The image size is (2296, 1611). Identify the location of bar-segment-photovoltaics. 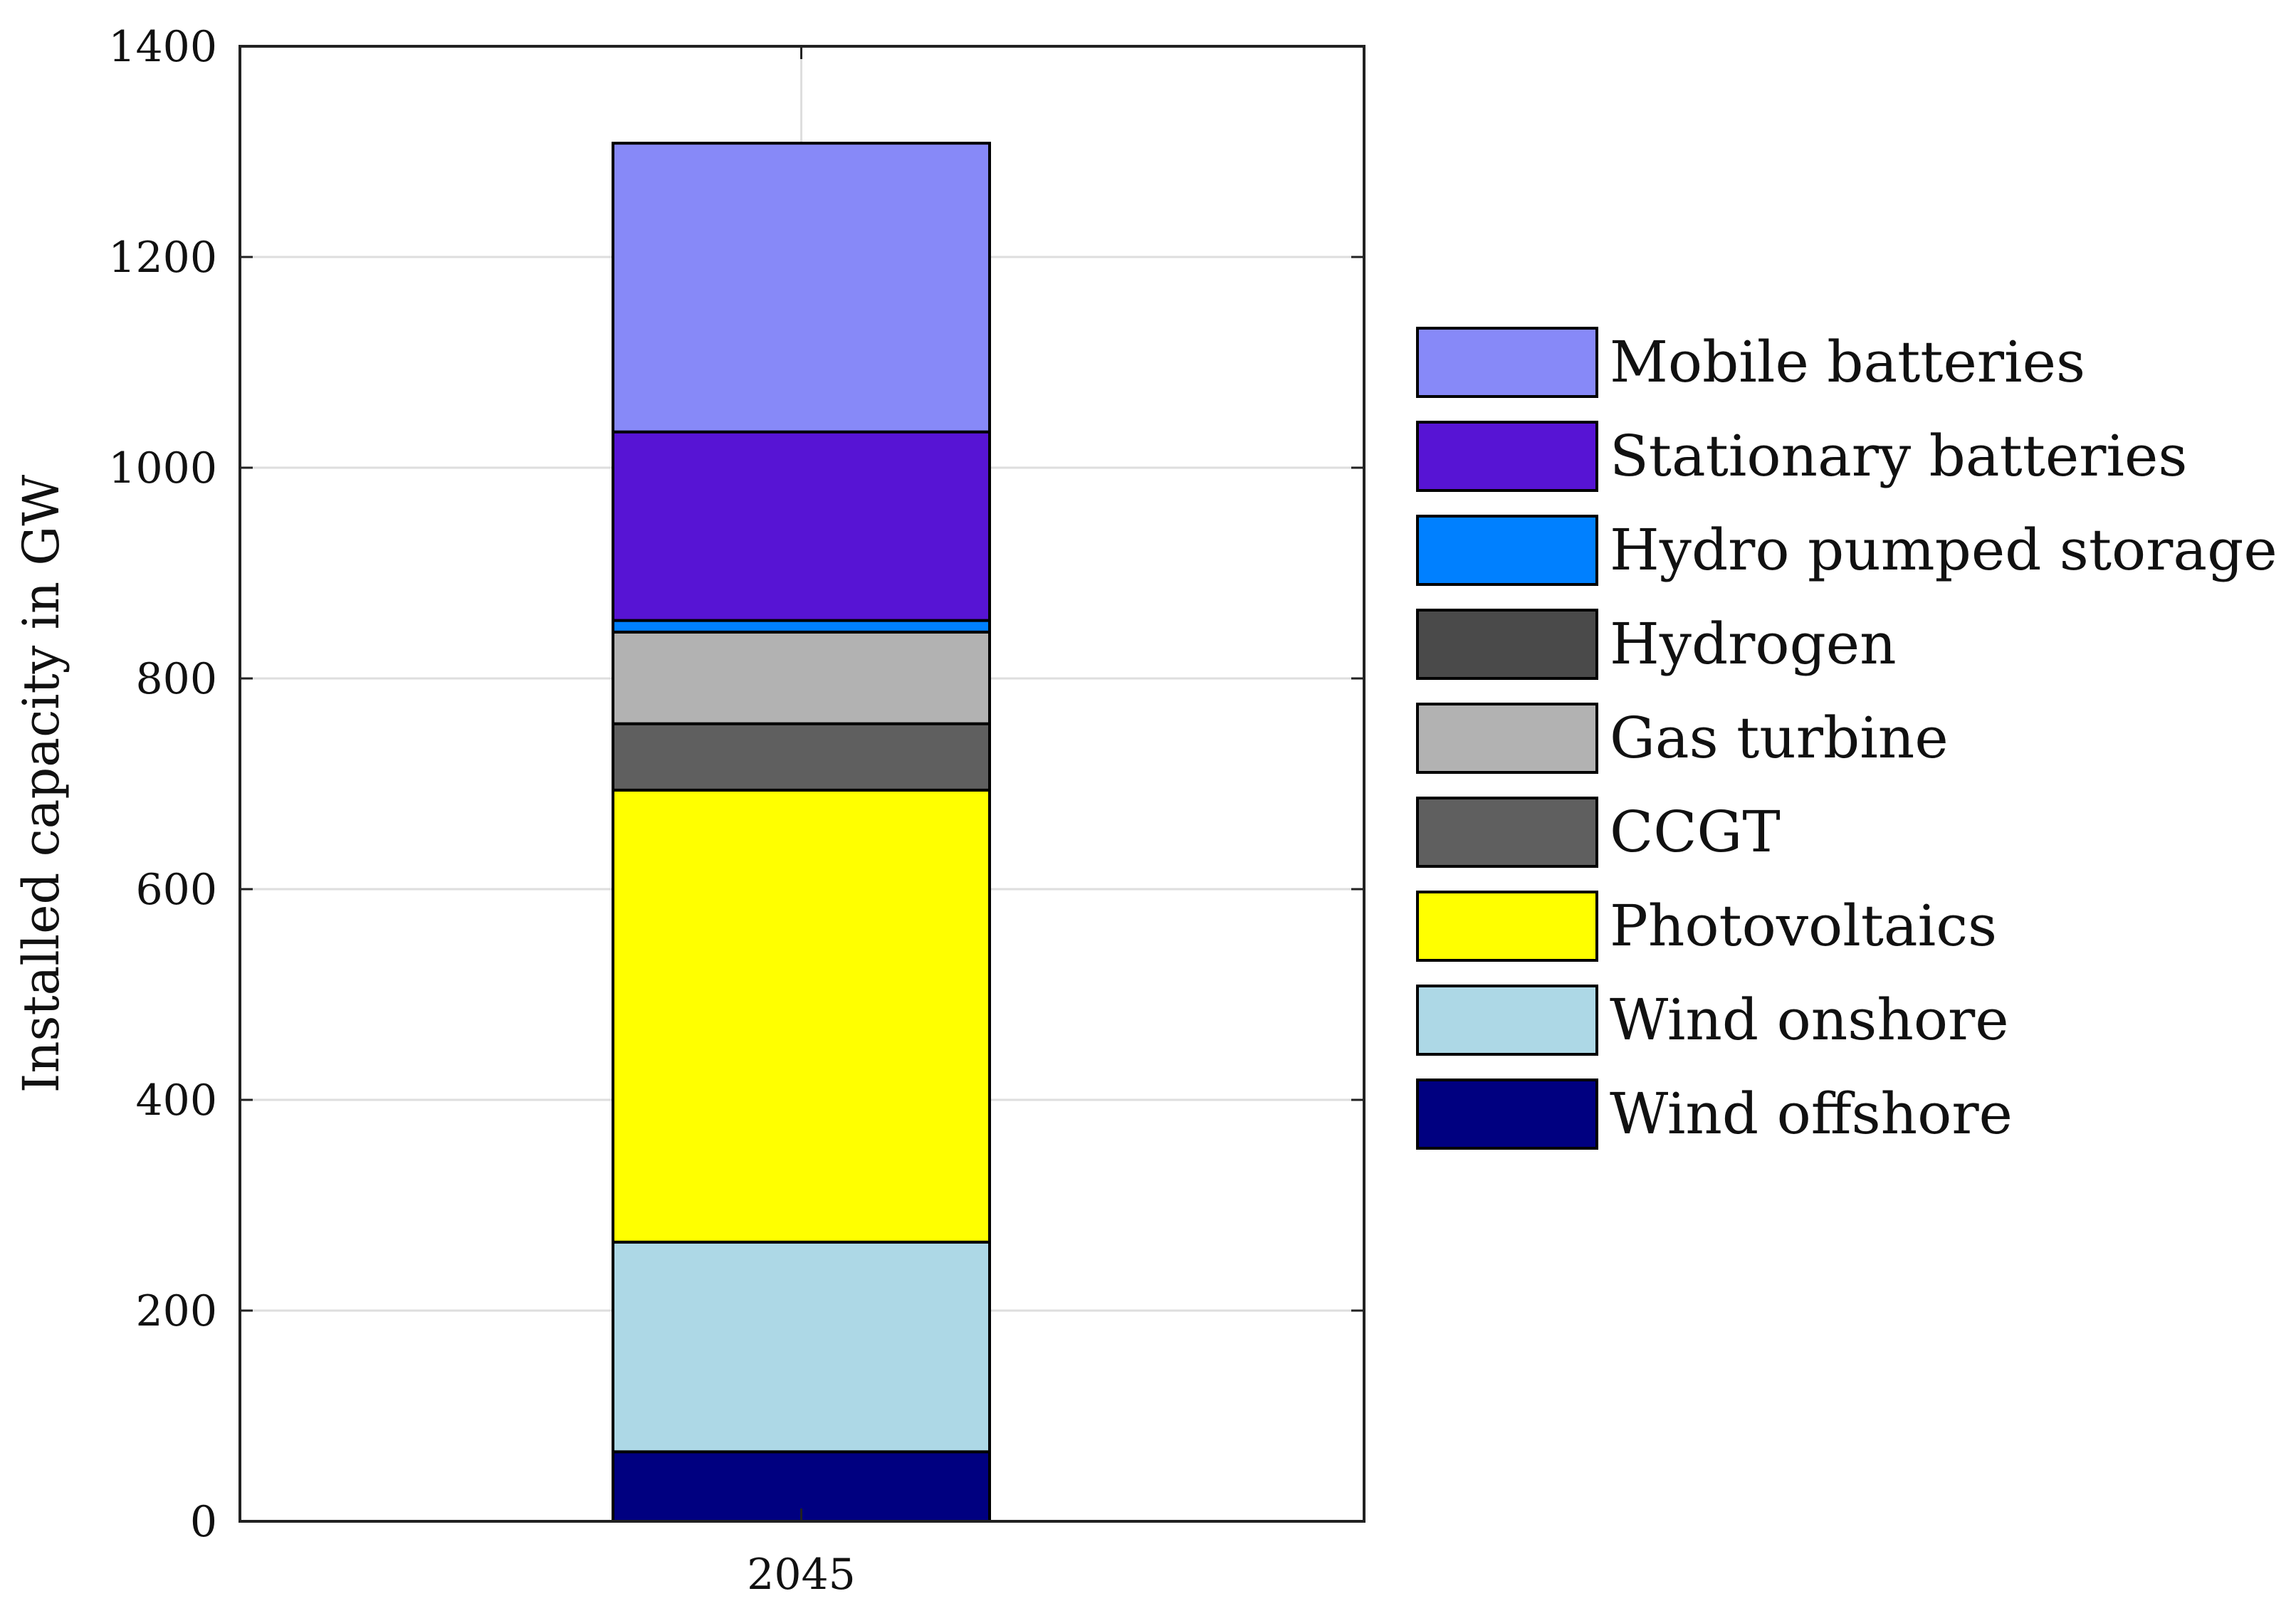
(801, 1016).